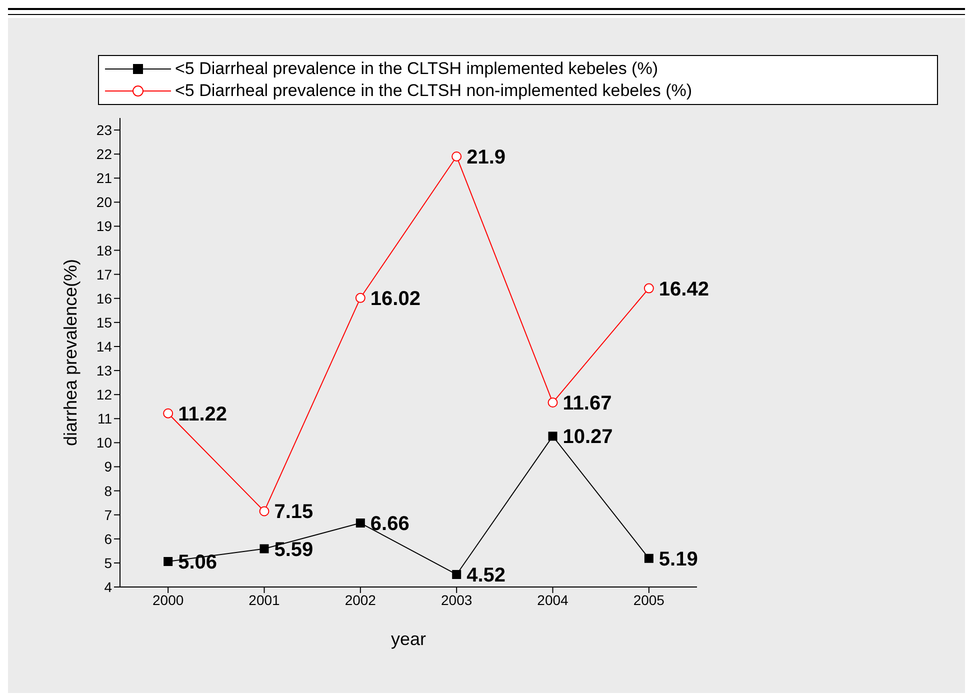 Image resolution: width=973 pixels, height=700 pixels. Describe the element at coordinates (104, 370) in the screenshot. I see `y-tick-label: 13` at that location.